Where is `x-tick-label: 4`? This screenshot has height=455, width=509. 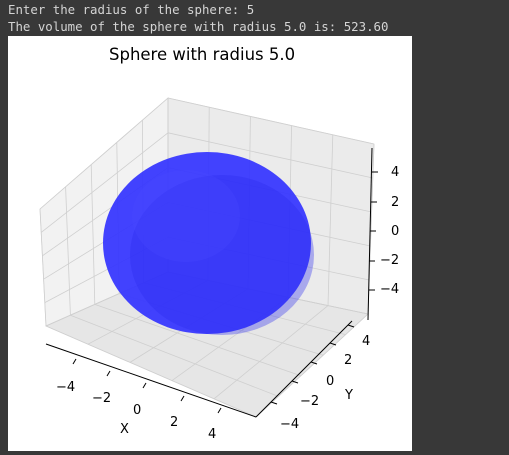
x-tick-label: 4 is located at coordinates (212, 434).